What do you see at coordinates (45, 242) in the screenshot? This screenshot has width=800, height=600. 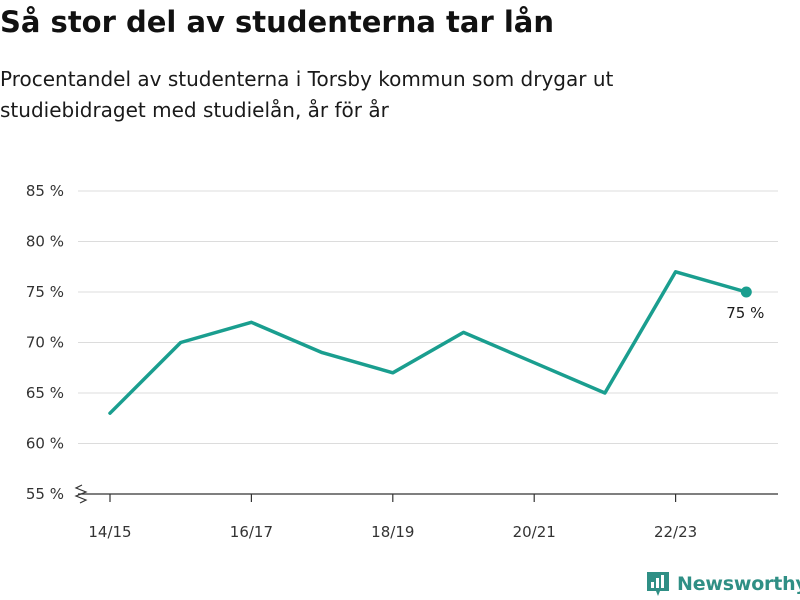 I see `y-tick-label: 80 %` at bounding box center [45, 242].